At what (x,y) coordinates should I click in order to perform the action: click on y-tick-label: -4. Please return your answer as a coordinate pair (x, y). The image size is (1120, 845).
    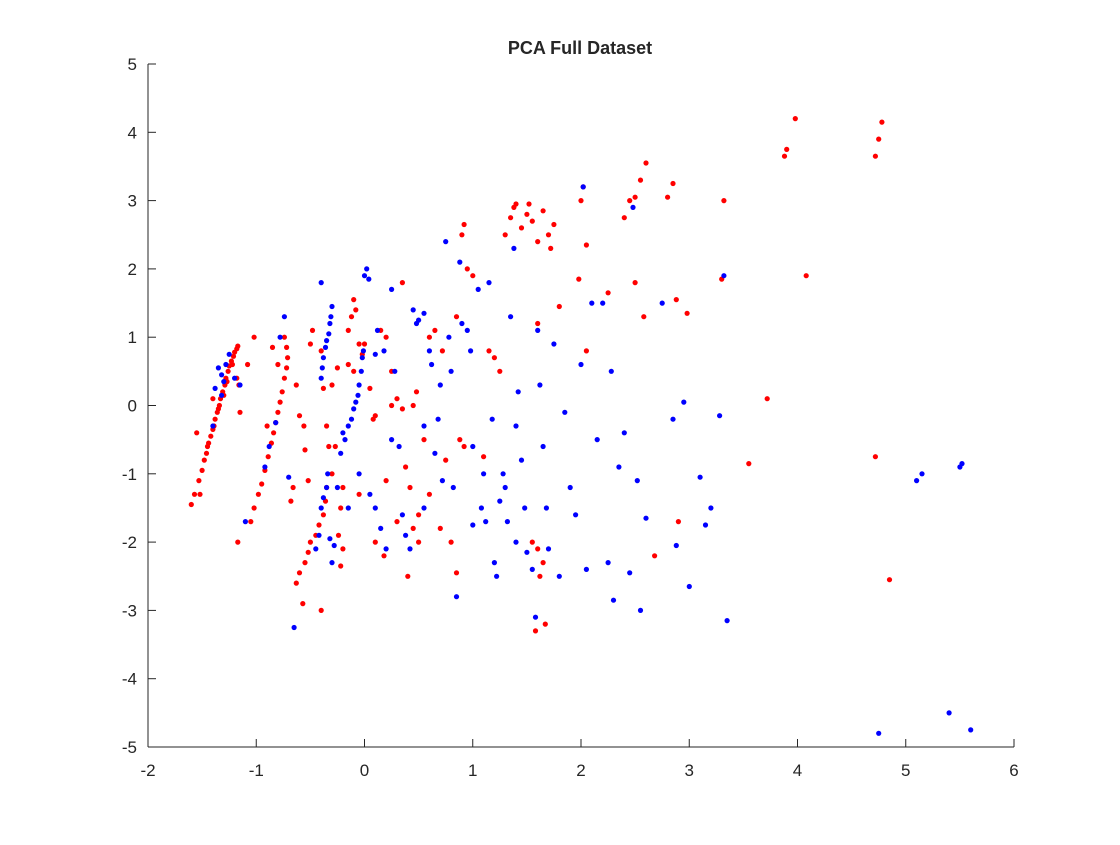
    Looking at the image, I should click on (129, 679).